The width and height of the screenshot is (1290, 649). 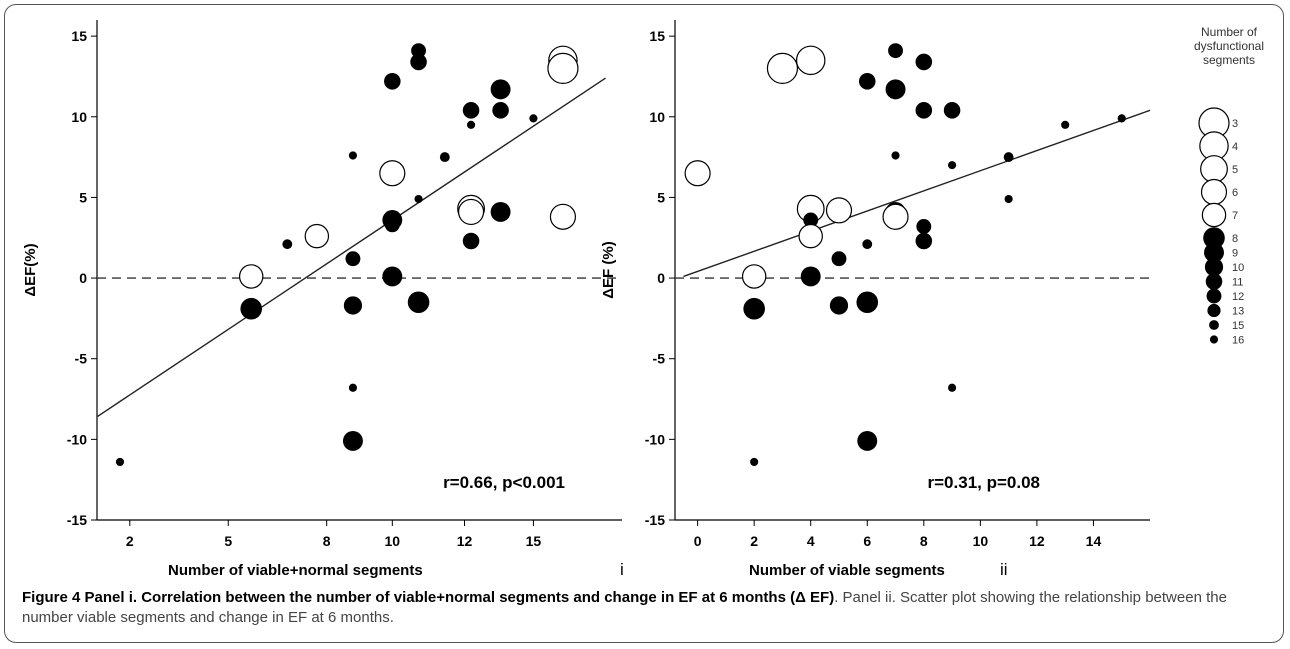 What do you see at coordinates (698, 541) in the screenshot?
I see `x-tick-label: 0` at bounding box center [698, 541].